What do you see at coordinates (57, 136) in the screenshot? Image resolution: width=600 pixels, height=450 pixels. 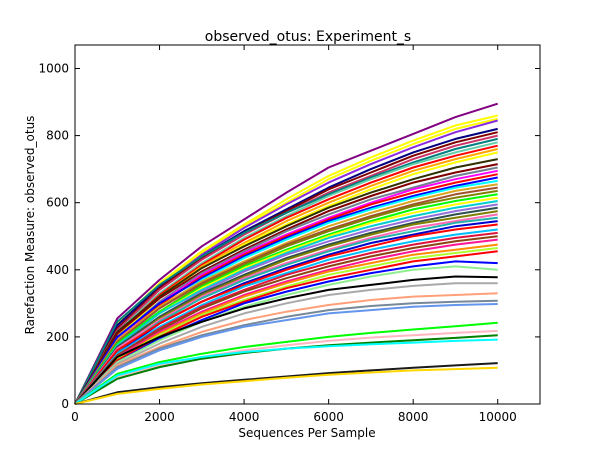 I see `y-tick-label: 800` at bounding box center [57, 136].